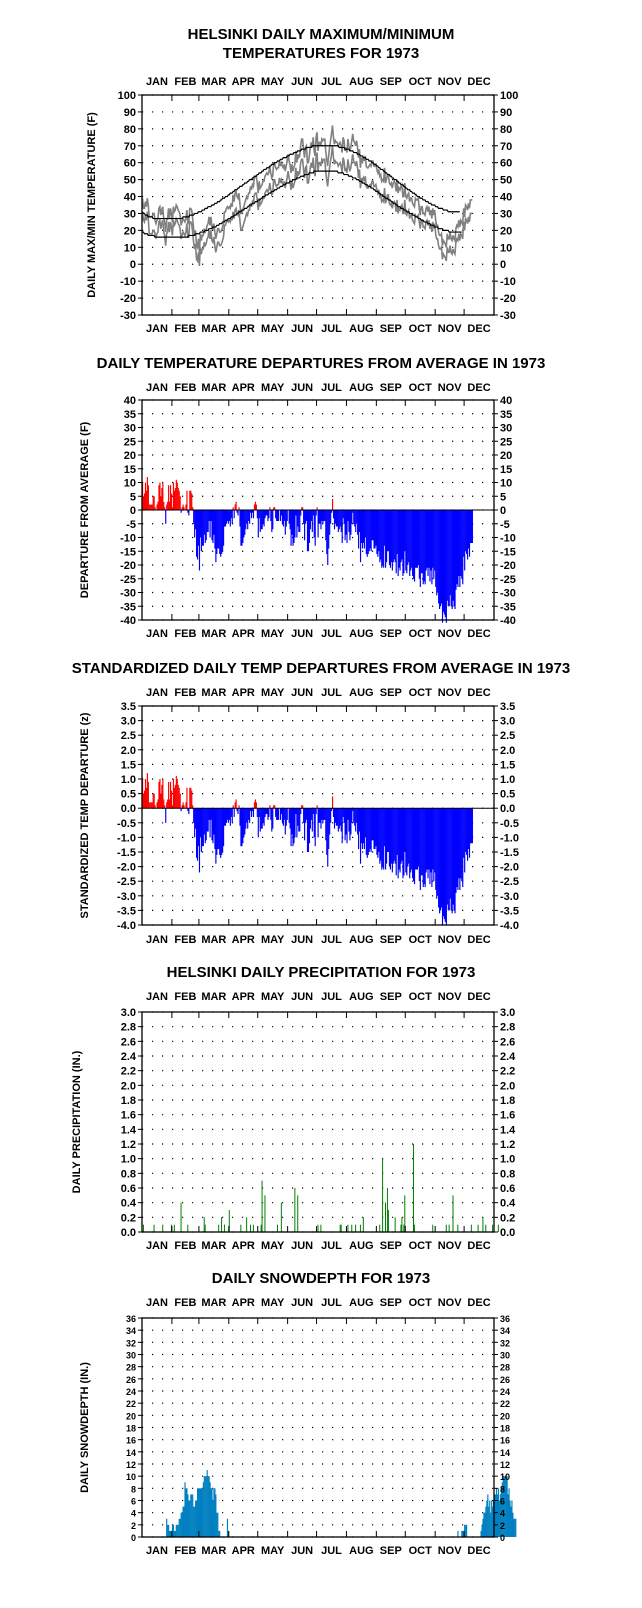 The height and width of the screenshot is (1608, 642). Describe the element at coordinates (243, 329) in the screenshot. I see `month-label-bottom: APR` at that location.